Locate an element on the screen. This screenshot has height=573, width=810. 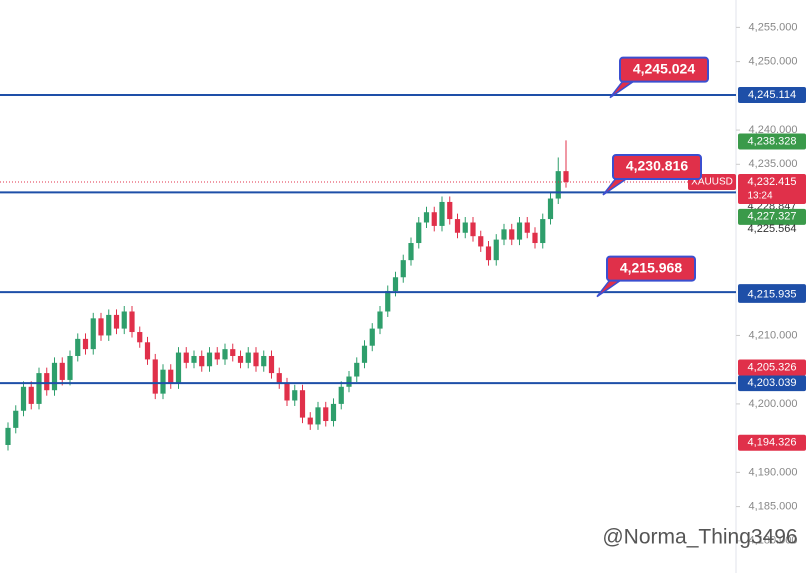
callout-label: 4,215.968 is located at coordinates (651, 267).